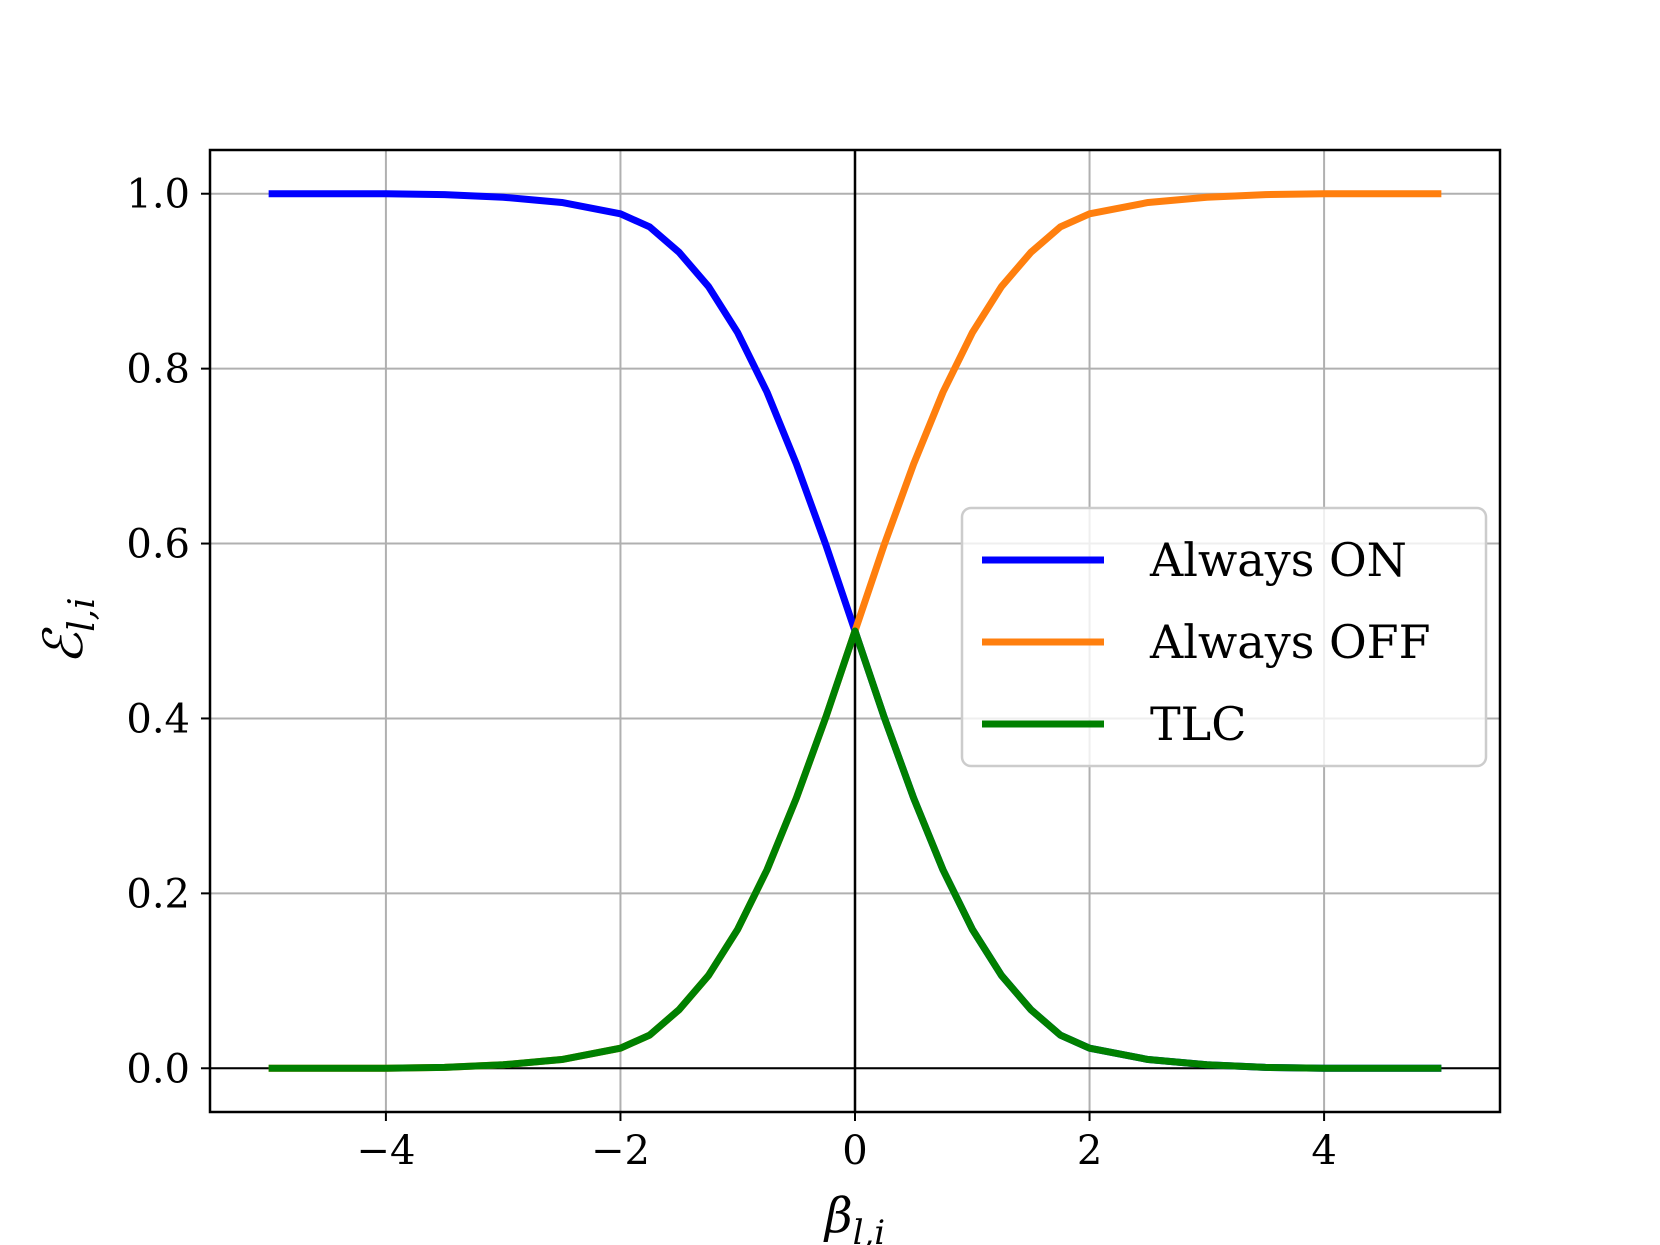 This screenshot has width=1660, height=1245. Describe the element at coordinates (1278, 560) in the screenshot. I see `legend-label-1: Always ON` at that location.